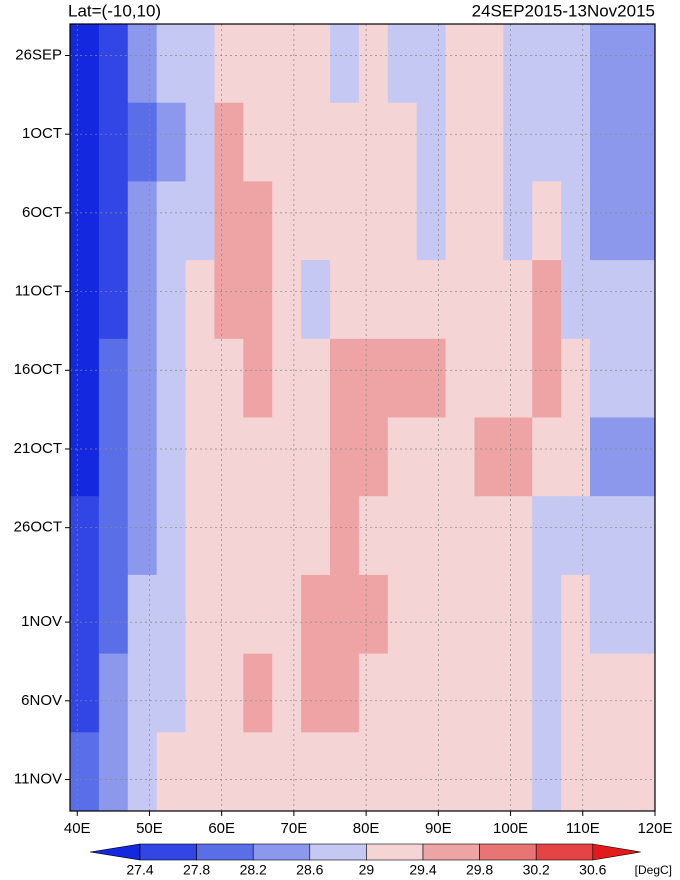 Image resolution: width=680 pixels, height=880 pixels. What do you see at coordinates (592, 870) in the screenshot?
I see `colorbar-label: 30.6` at bounding box center [592, 870].